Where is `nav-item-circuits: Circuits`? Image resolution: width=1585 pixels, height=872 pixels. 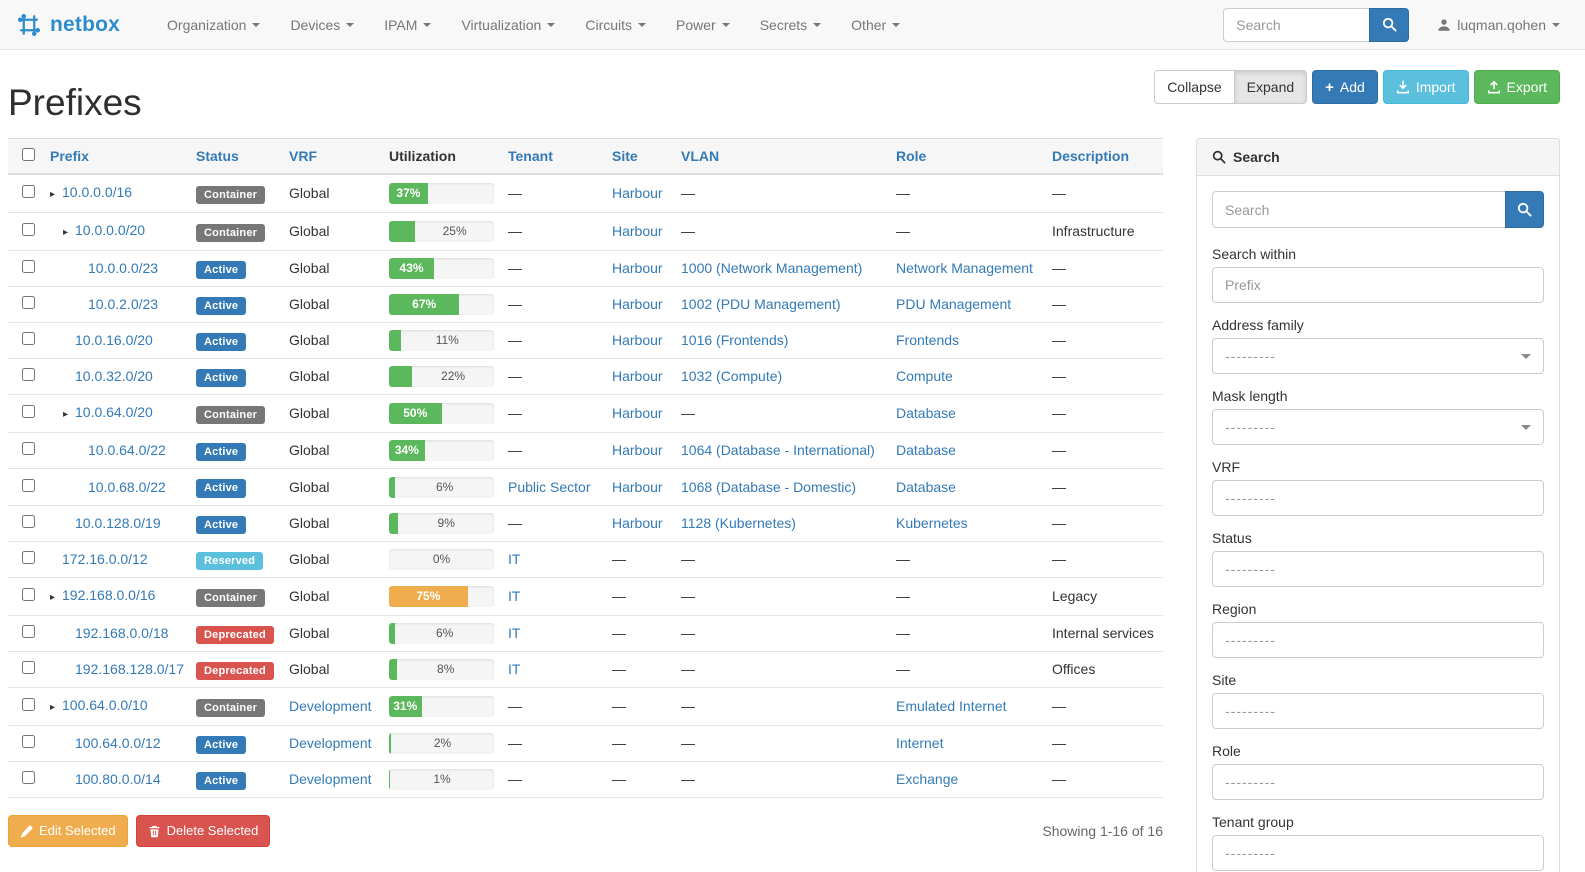 nav-item-circuits: Circuits is located at coordinates (615, 25).